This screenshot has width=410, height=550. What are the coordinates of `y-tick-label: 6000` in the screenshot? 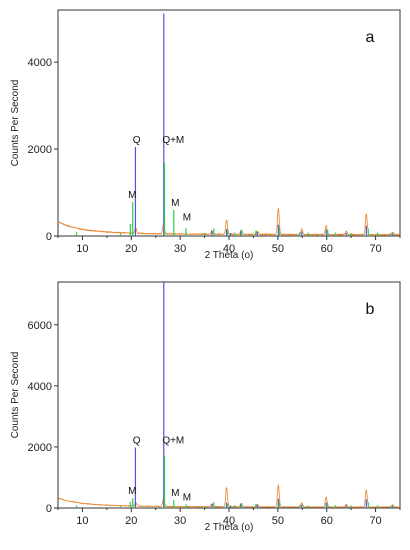 It's located at (40, 326).